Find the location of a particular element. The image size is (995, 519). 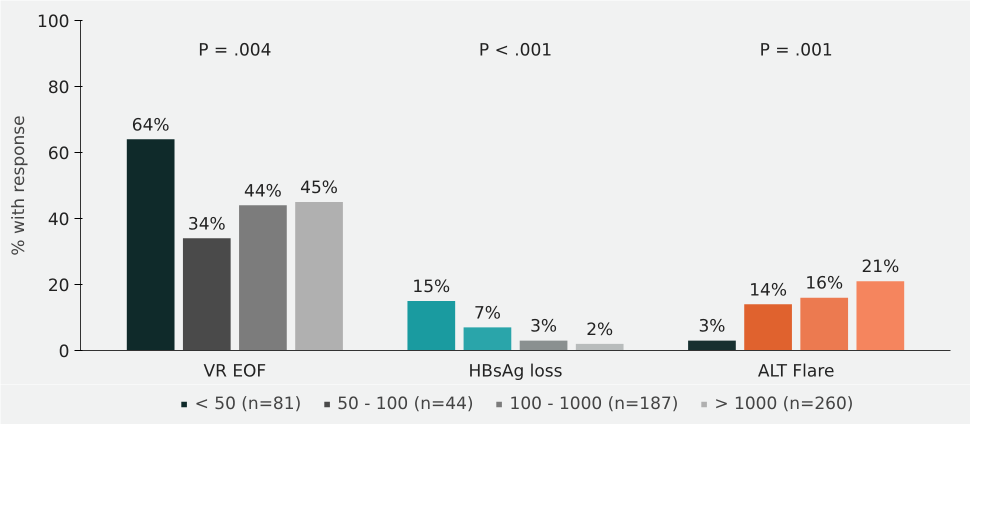

annotation: P = .001 is located at coordinates (796, 50).